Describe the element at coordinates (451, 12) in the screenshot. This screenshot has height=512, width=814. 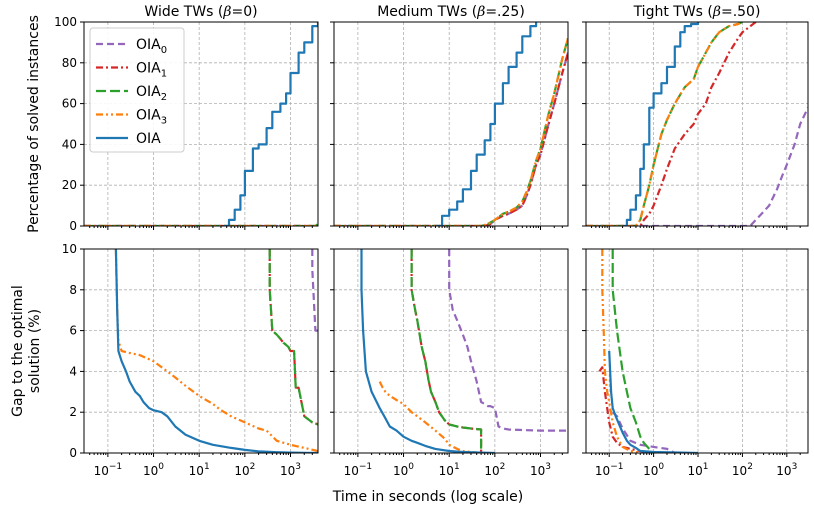
I see `panel-title: Medium TWs (β=.25)` at that location.